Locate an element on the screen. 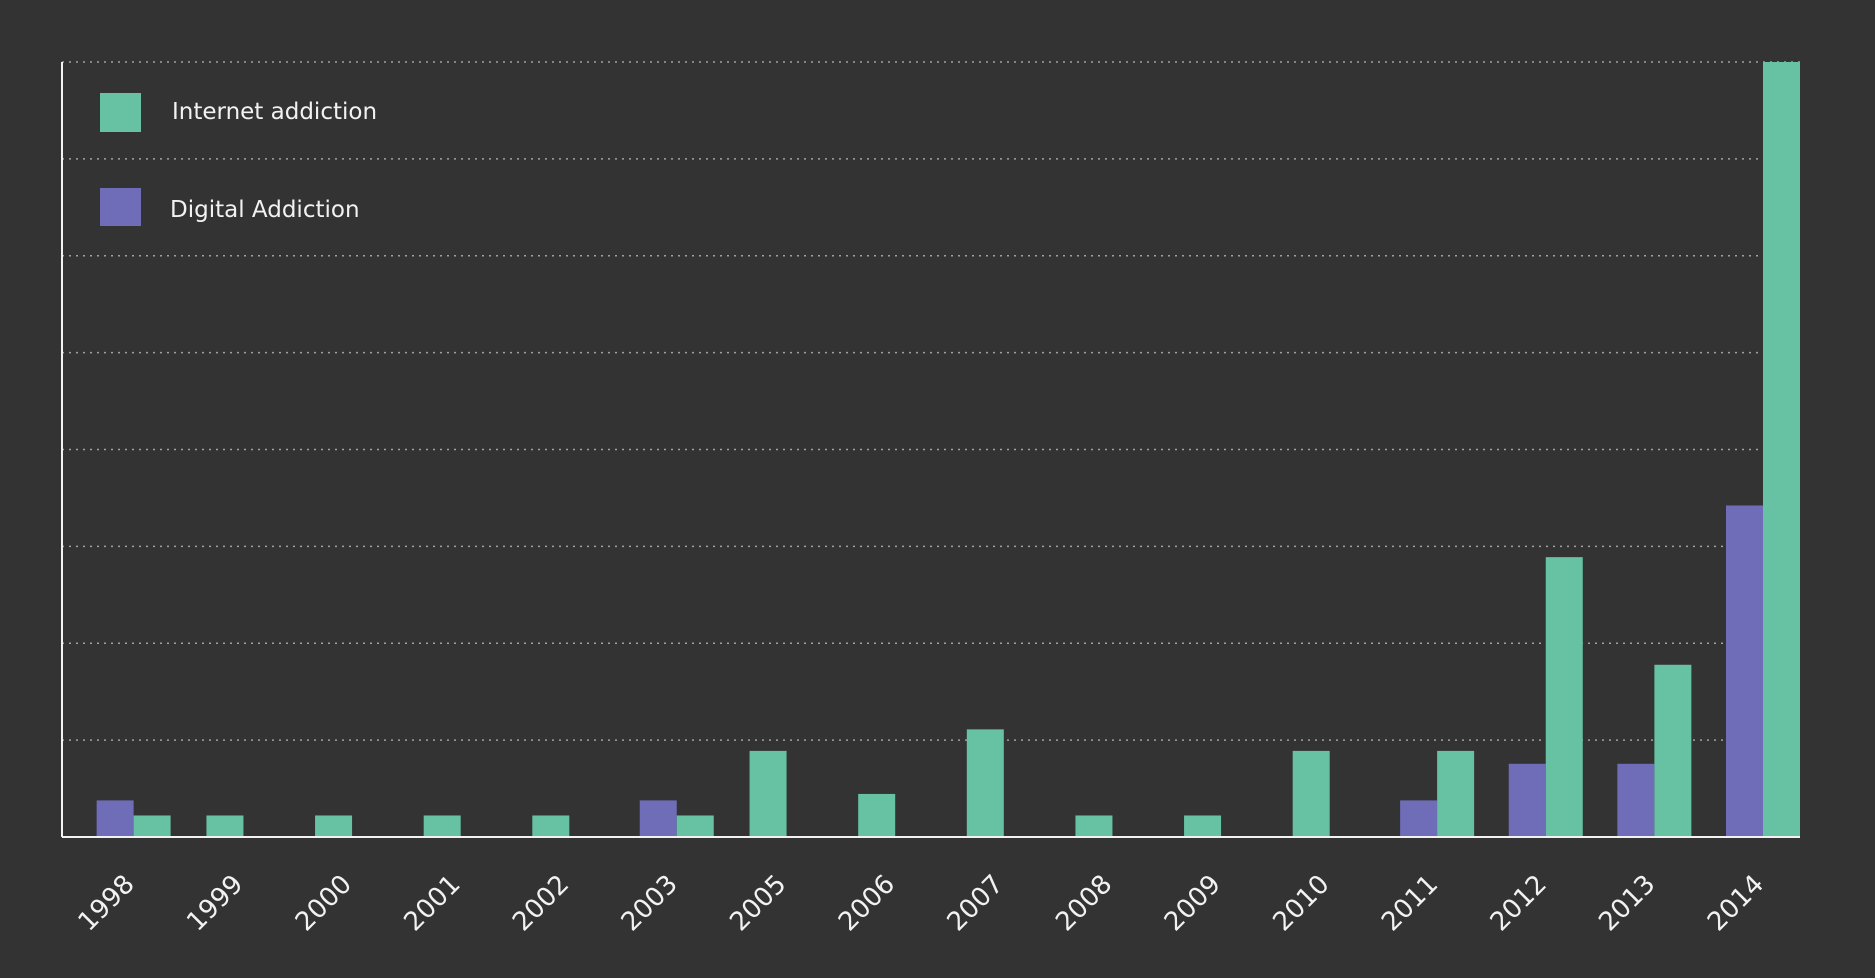 The height and width of the screenshot is (978, 1875). bar-internet-addiction-2008 is located at coordinates (1094, 826).